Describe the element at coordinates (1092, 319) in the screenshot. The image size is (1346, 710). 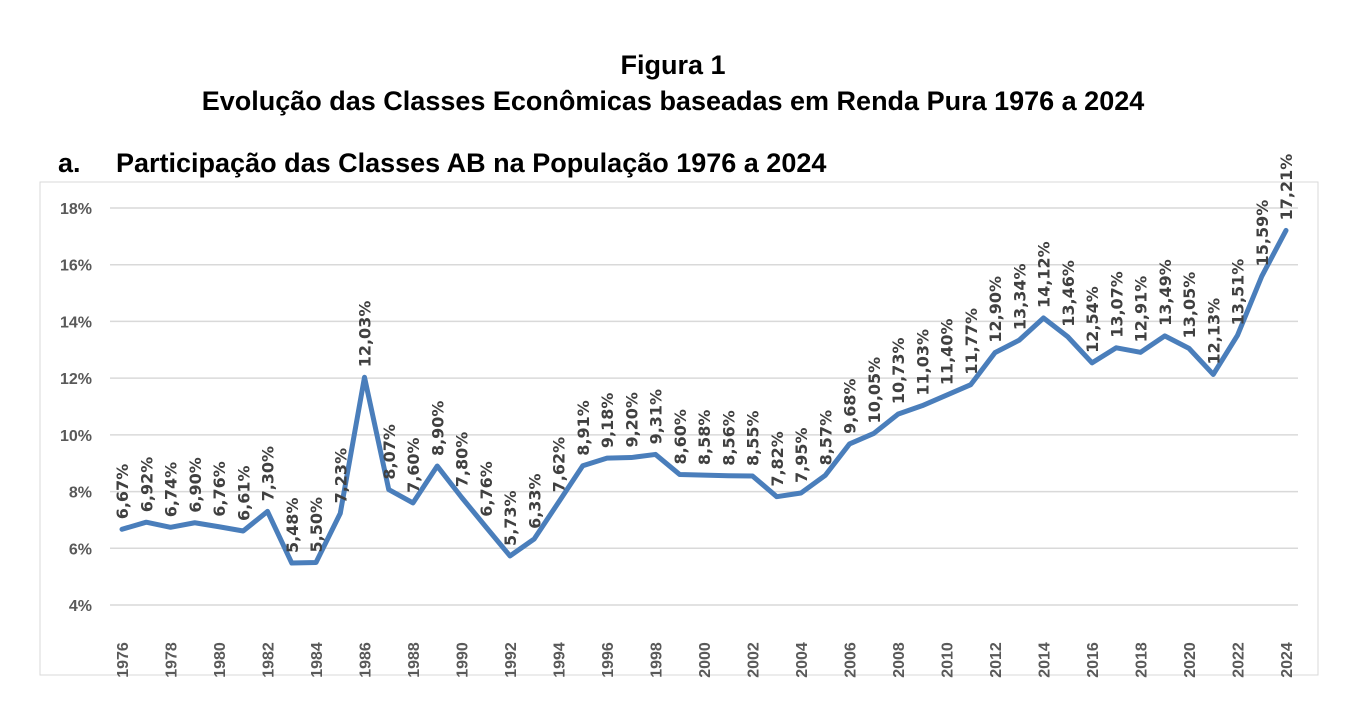
I see `data-label: 12,54%` at that location.